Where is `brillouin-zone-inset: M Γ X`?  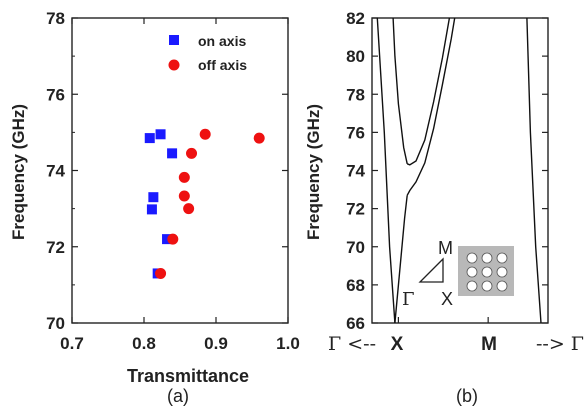 brillouin-zone-inset: M Γ X is located at coordinates (458, 274).